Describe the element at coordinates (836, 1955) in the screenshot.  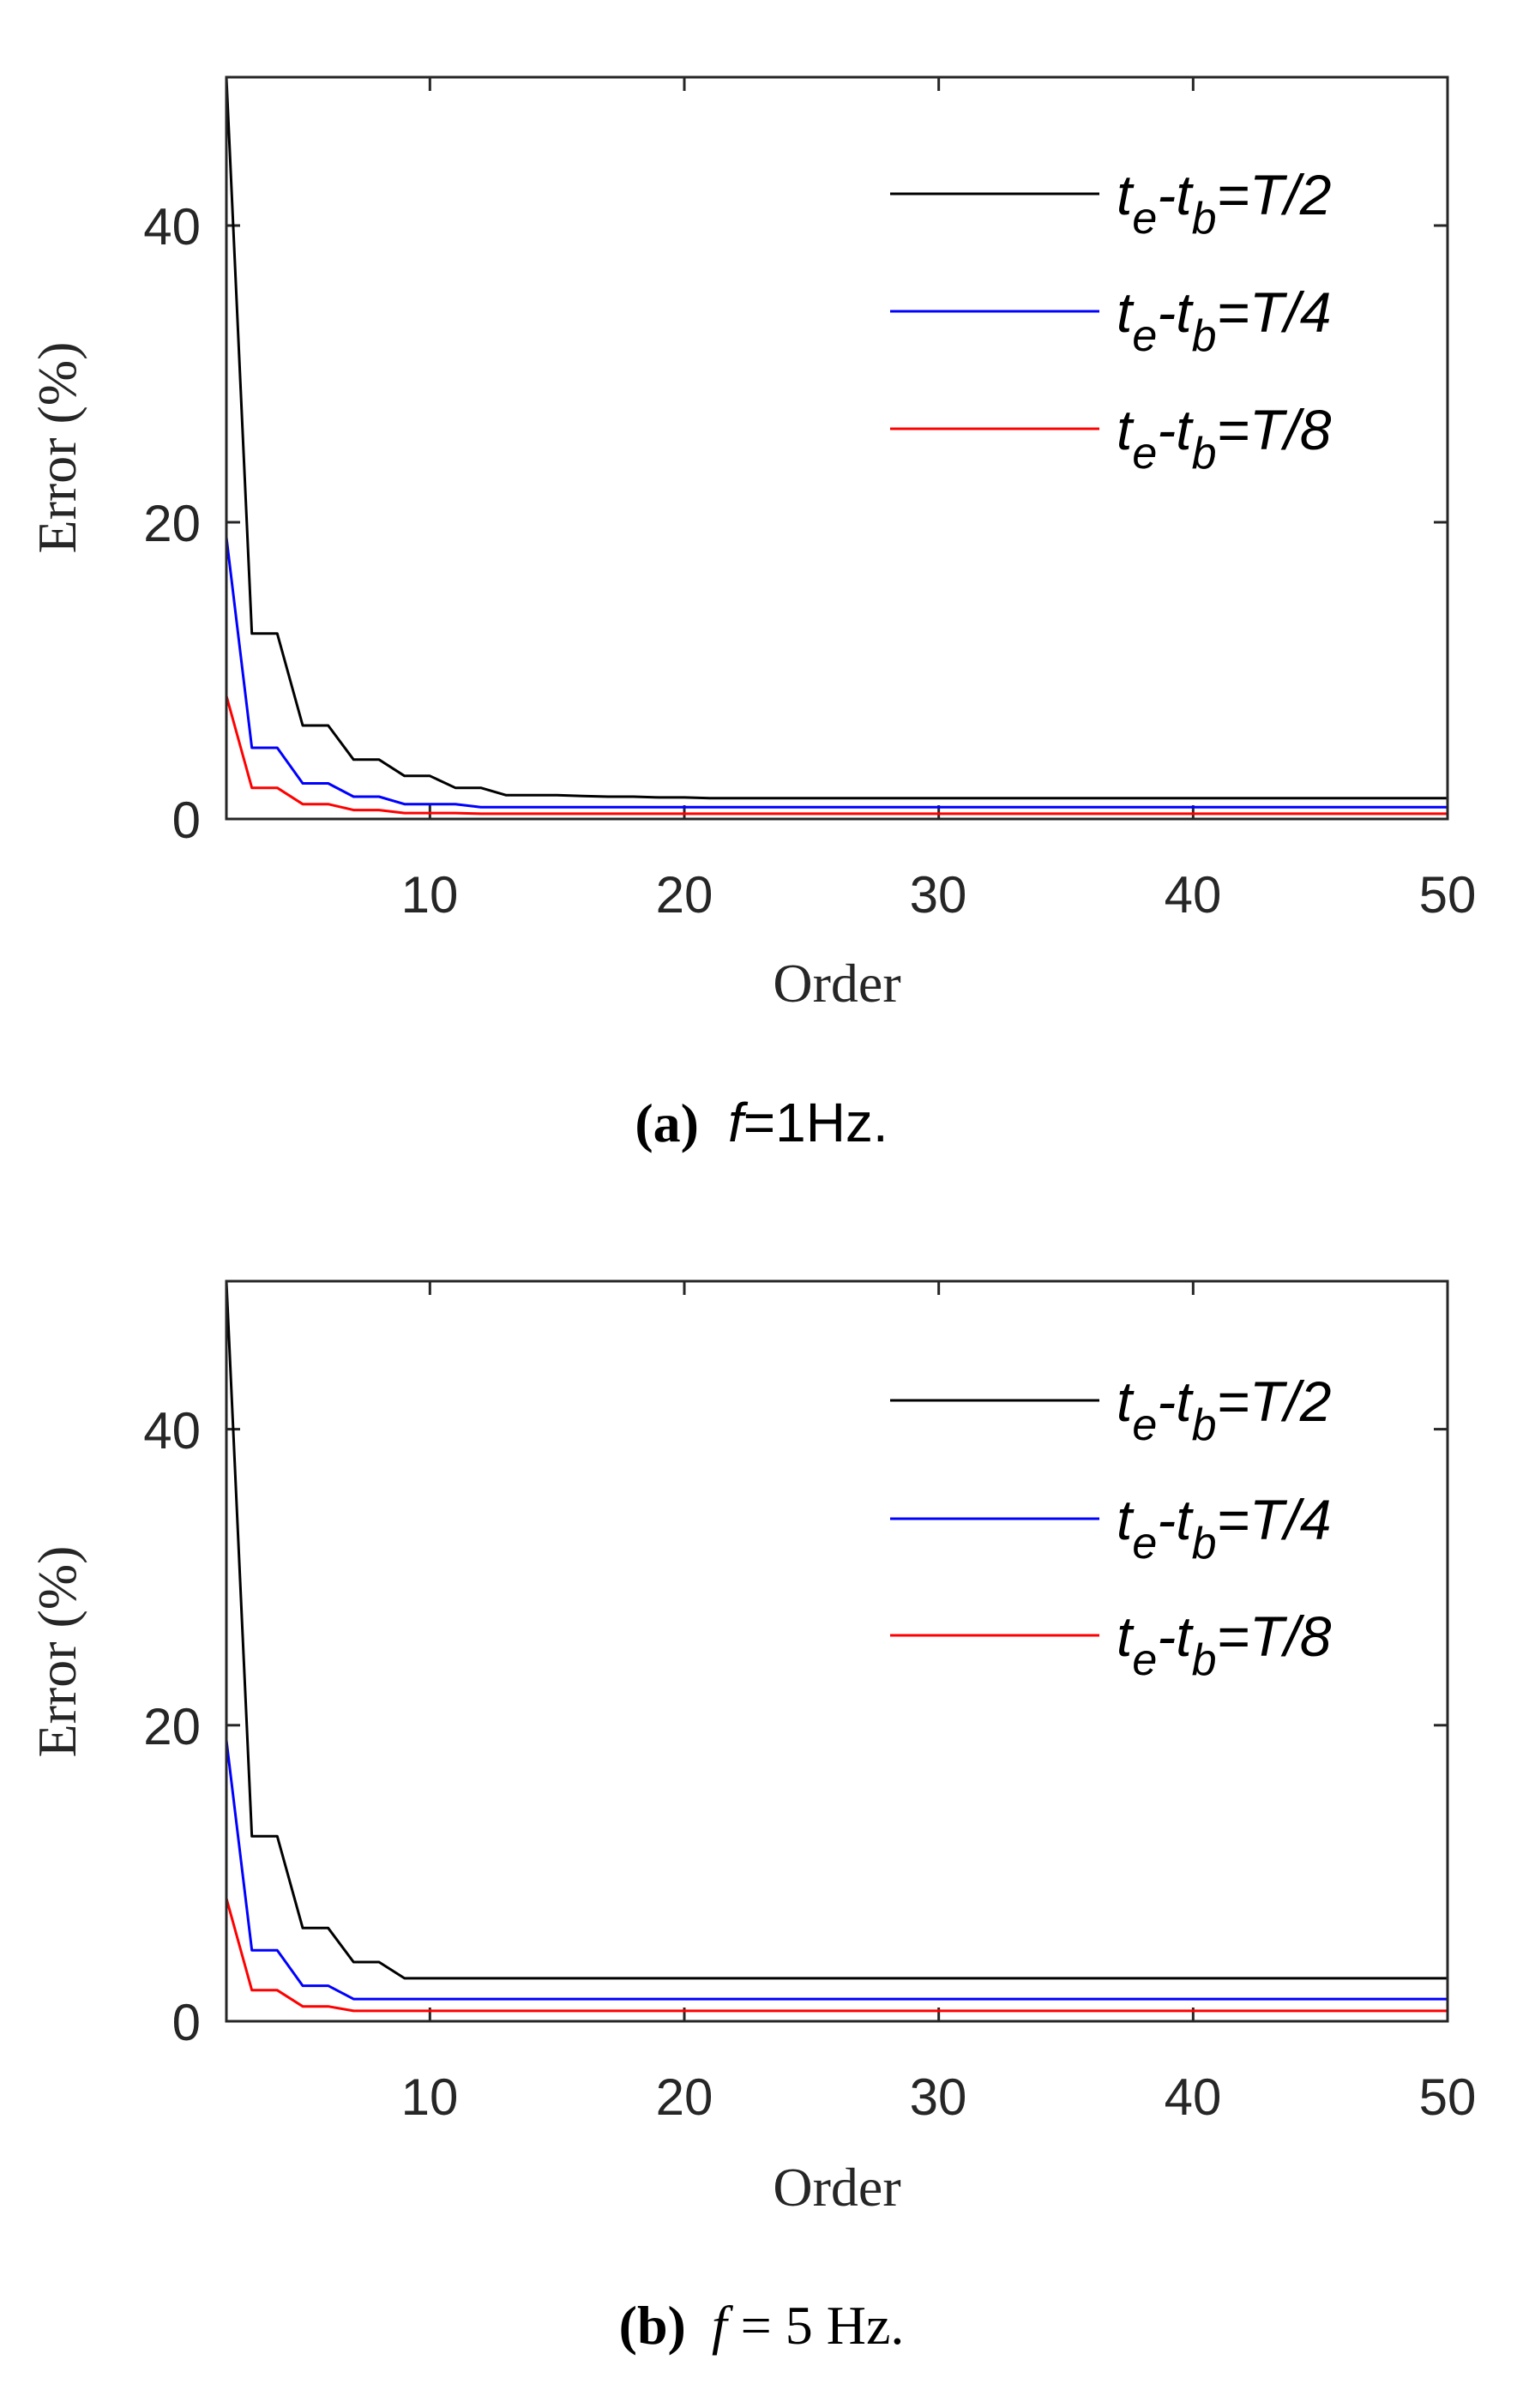
I see `panel-b-series-t8` at that location.